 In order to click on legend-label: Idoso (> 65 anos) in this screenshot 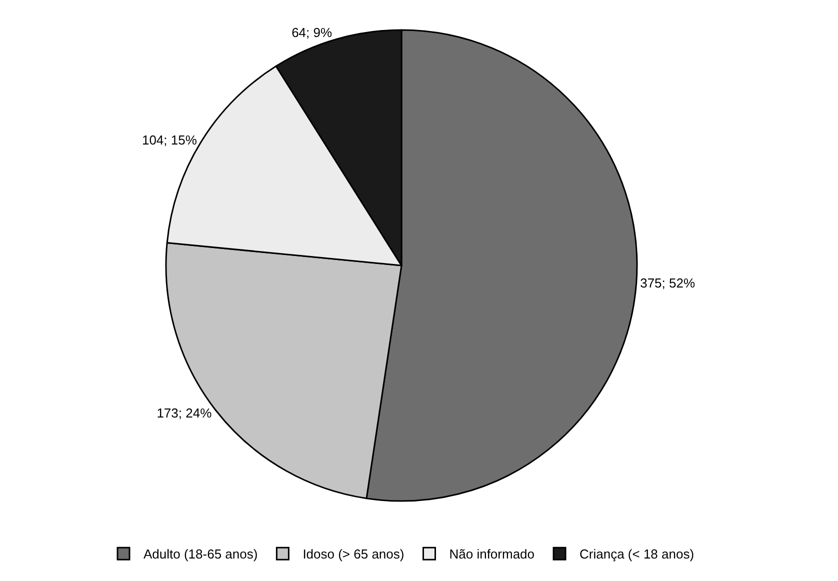, I will do `click(353, 554)`.